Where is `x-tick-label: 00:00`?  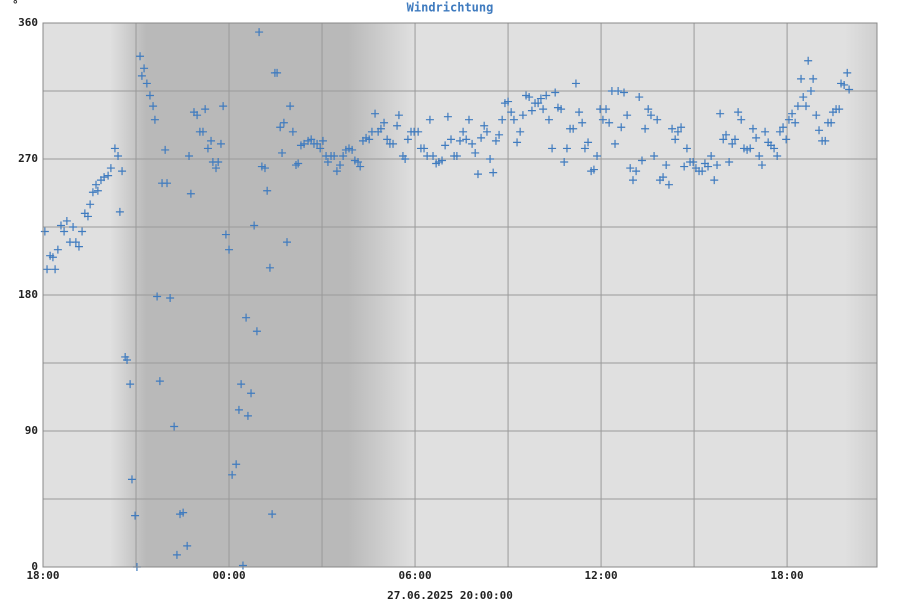
x-tick-label: 00:00 is located at coordinates (228, 575).